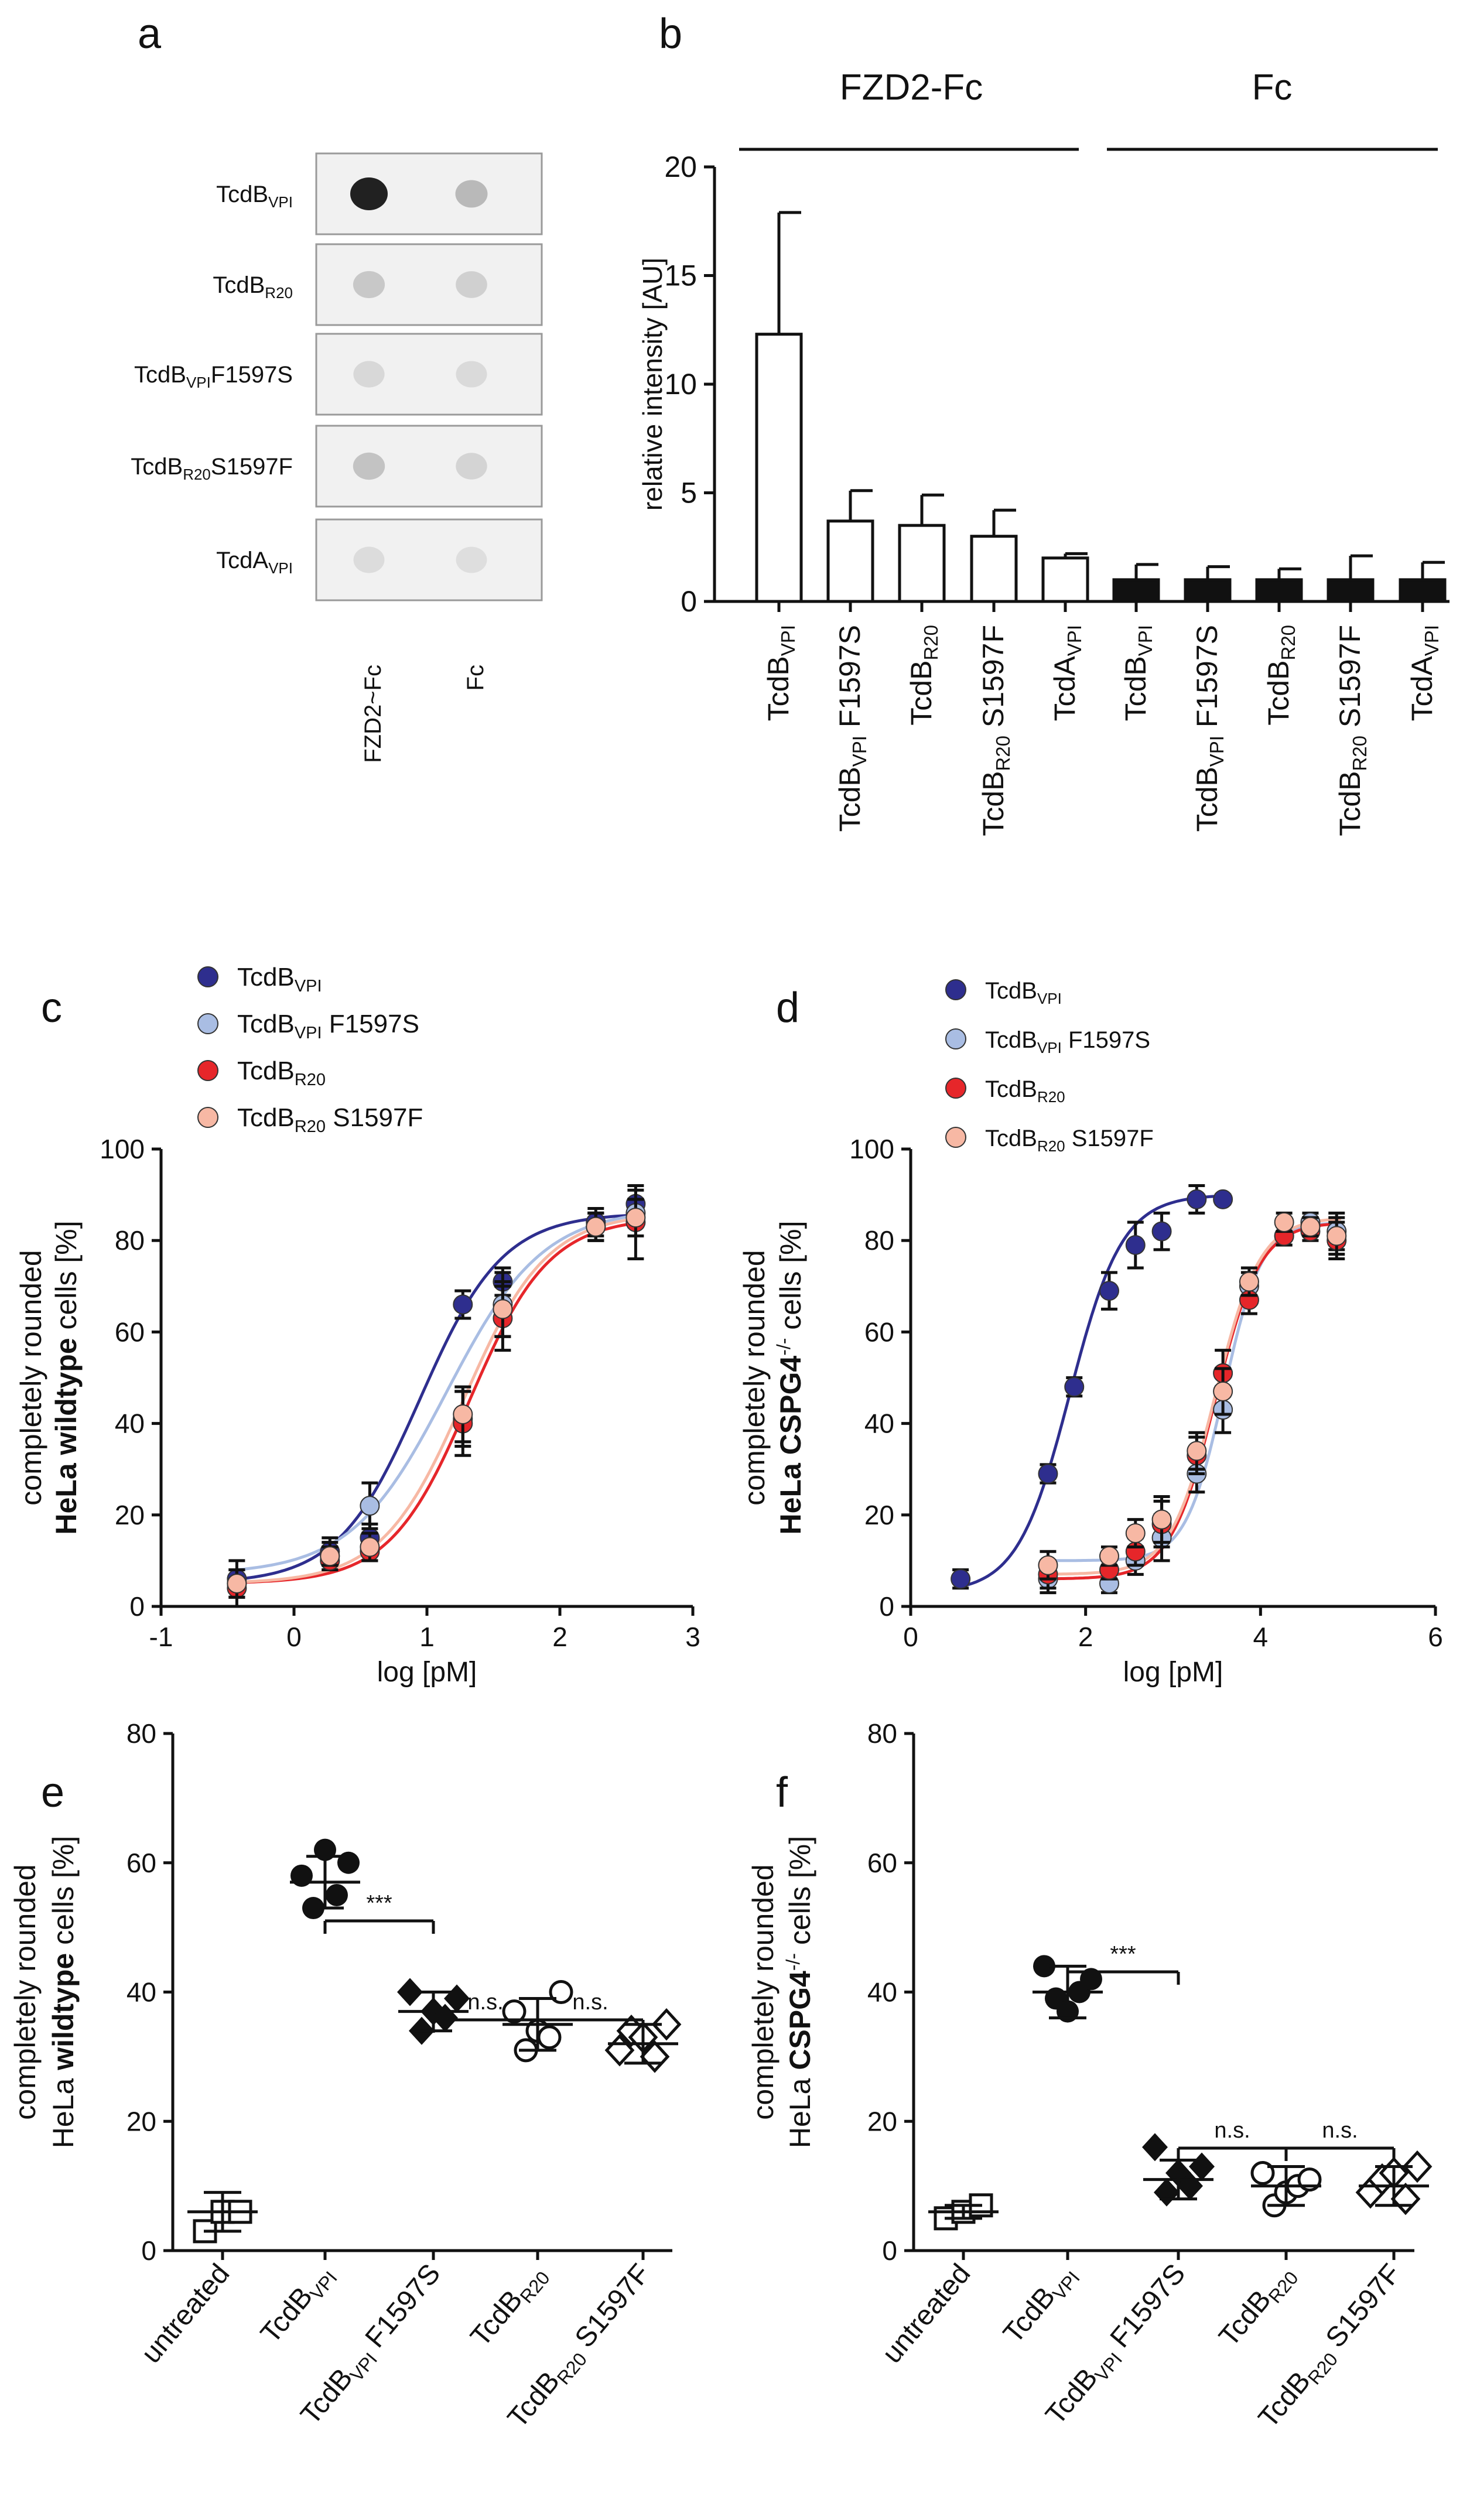  I want to click on panel-d-y-tick-label: 60, so click(879, 1332).